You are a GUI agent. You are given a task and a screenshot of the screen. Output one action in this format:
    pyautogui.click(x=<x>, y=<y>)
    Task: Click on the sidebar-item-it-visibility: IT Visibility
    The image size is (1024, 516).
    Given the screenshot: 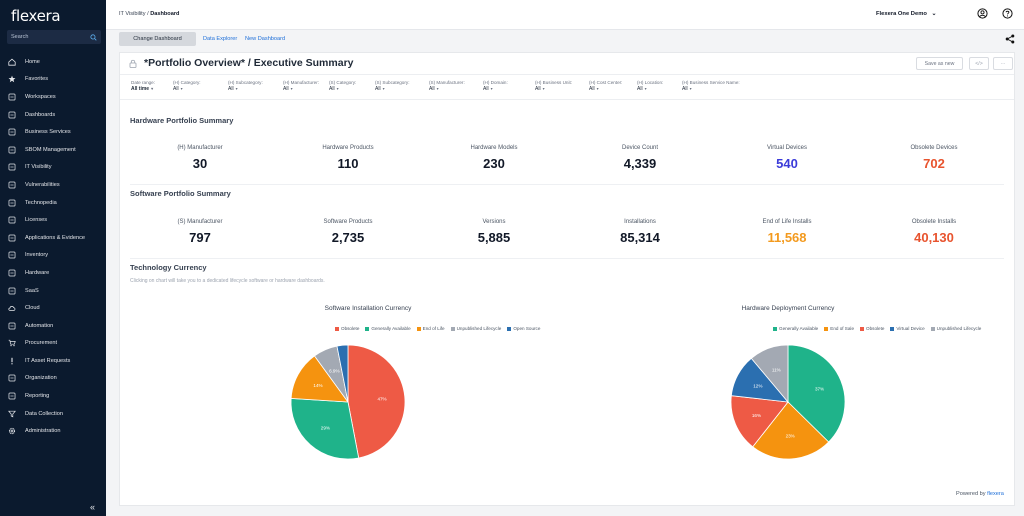 What is the action you would take?
    pyautogui.click(x=53, y=168)
    